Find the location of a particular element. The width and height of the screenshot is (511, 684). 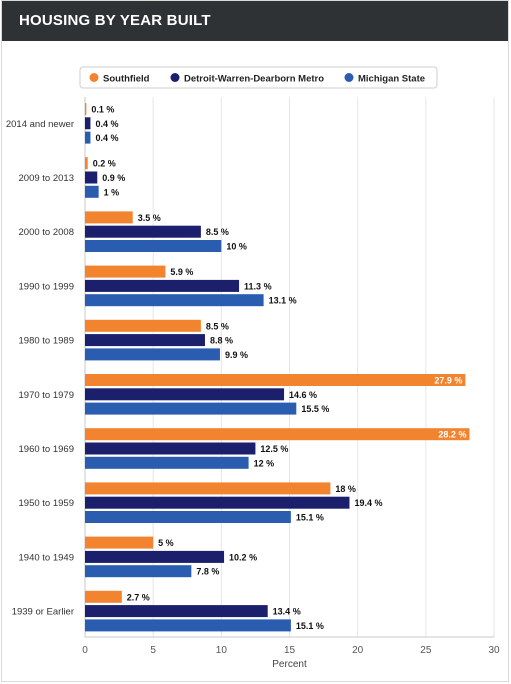

bar-michigan-state-2009-to-2013 is located at coordinates (92, 191).